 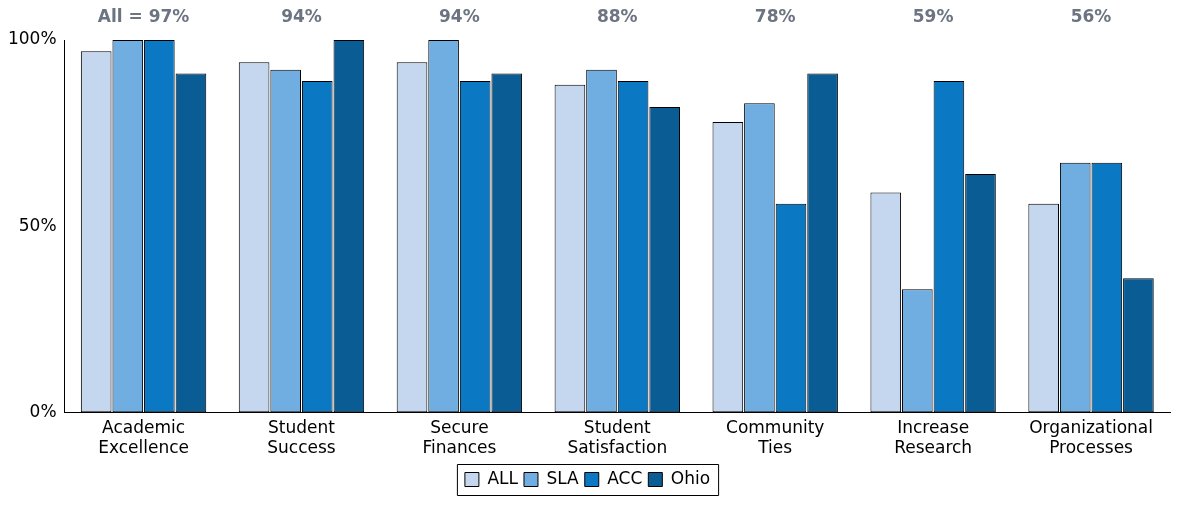 I want to click on text: 78%, so click(x=775, y=16).